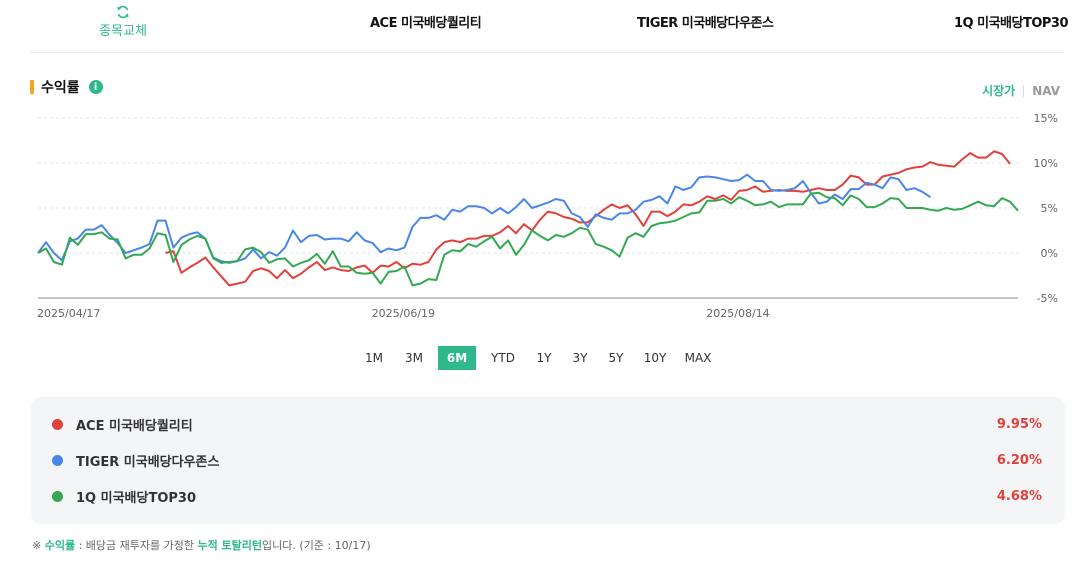  What do you see at coordinates (503, 358) in the screenshot?
I see `period-tab-ytd: YTD` at bounding box center [503, 358].